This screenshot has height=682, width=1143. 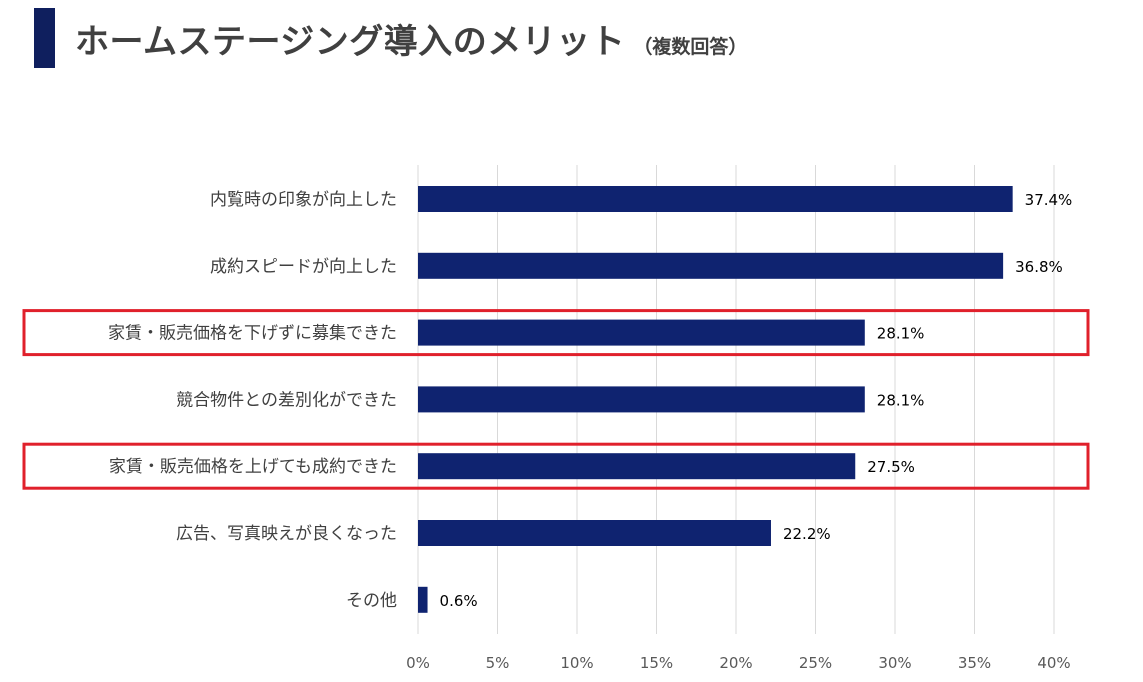 I want to click on category-label: 広告、写真映えが良くなった, so click(x=286, y=534).